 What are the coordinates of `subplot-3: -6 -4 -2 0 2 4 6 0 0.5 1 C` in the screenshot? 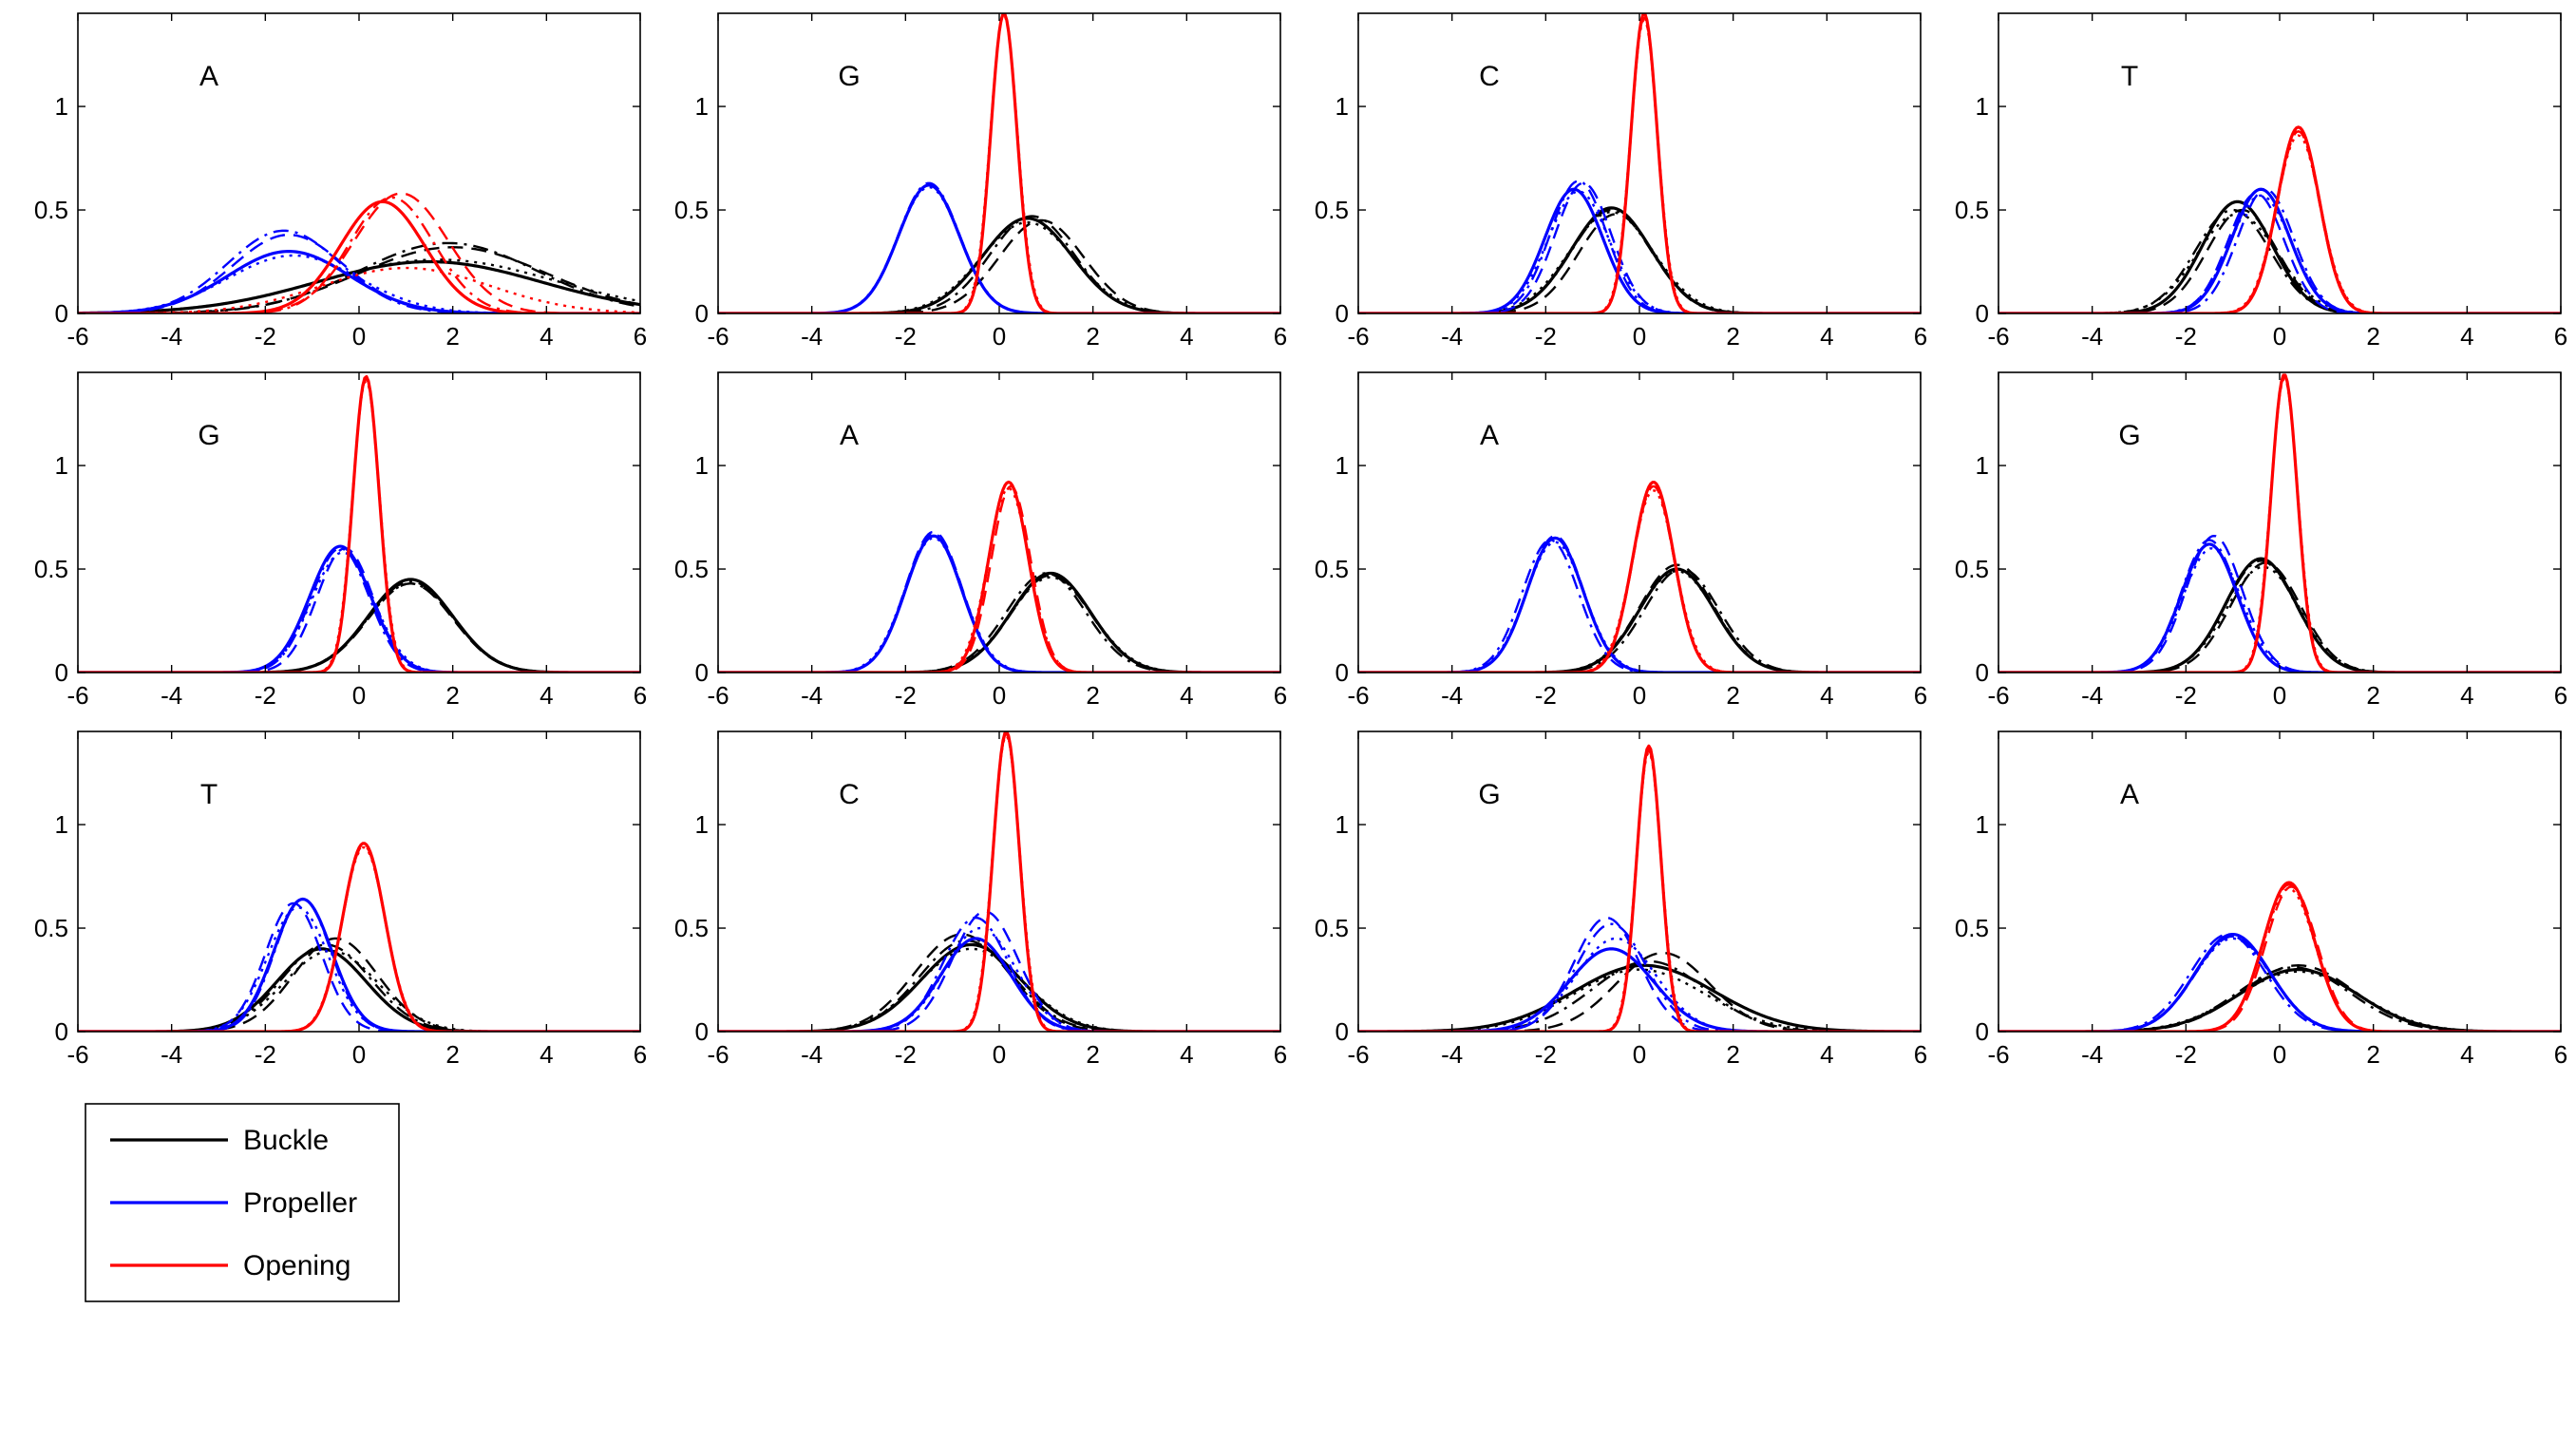 It's located at (1621, 181).